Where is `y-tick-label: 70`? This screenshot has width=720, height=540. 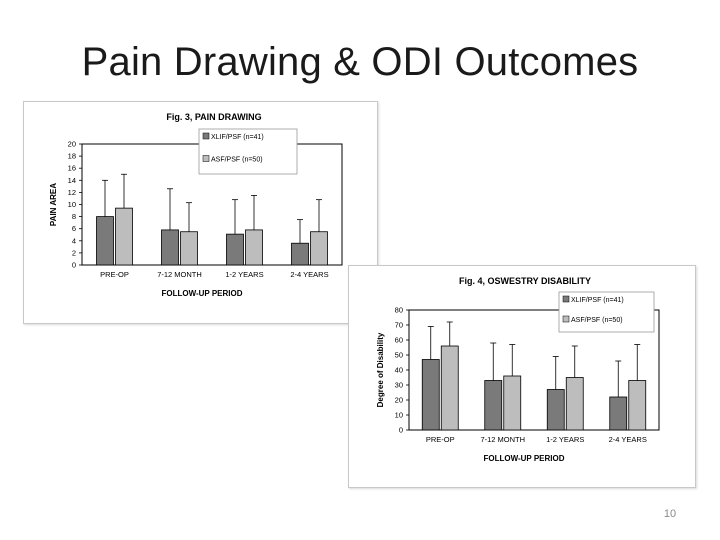
y-tick-label: 70 is located at coordinates (399, 325).